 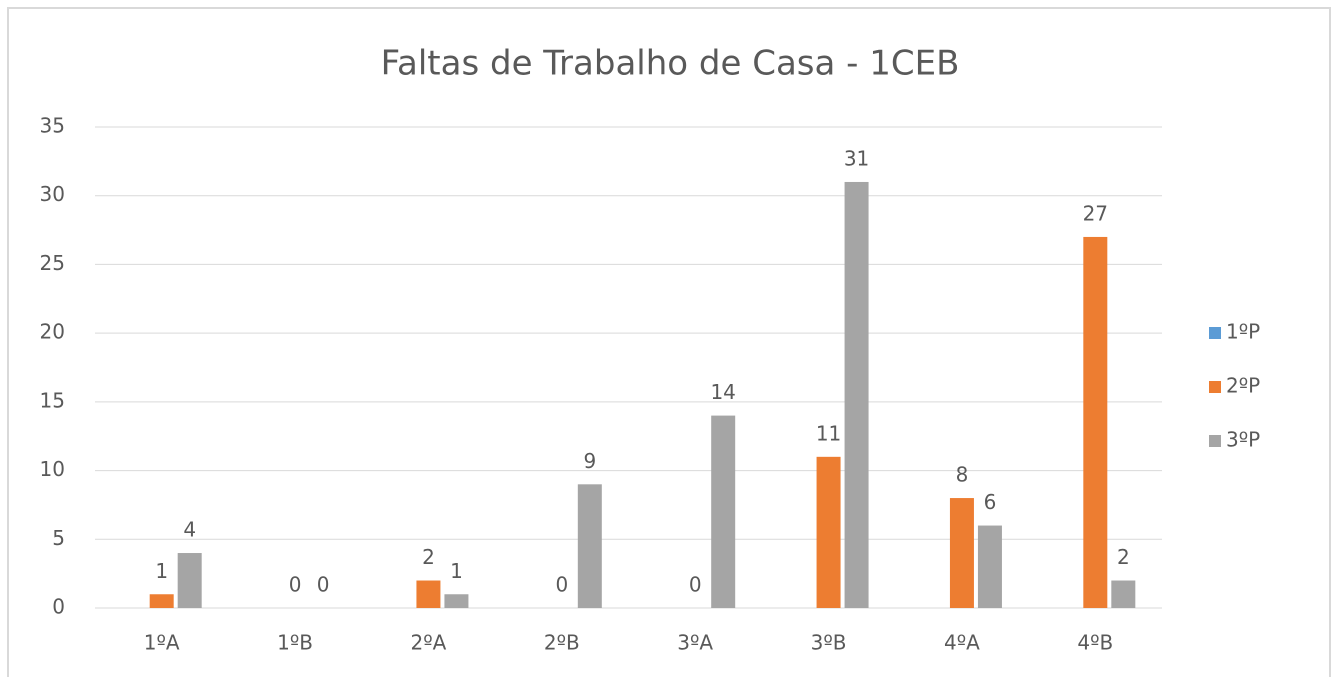 What do you see at coordinates (52, 194) in the screenshot?
I see `y-tick-label: 30` at bounding box center [52, 194].